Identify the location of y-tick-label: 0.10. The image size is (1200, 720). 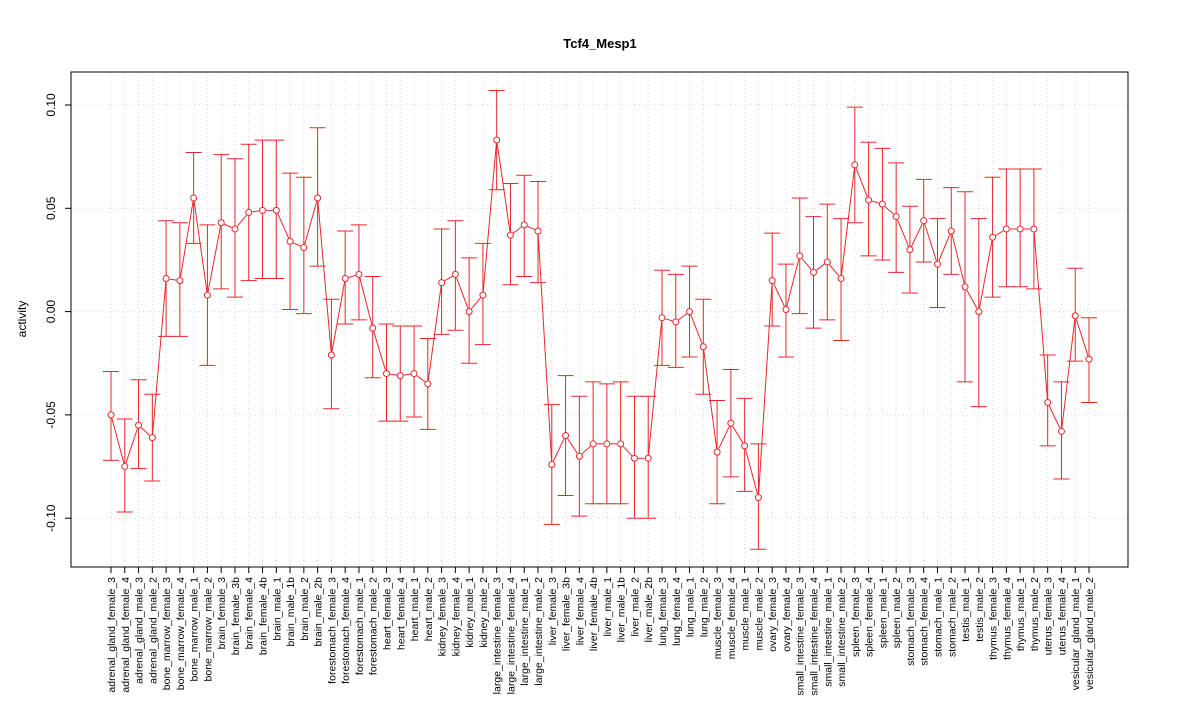
(51, 105).